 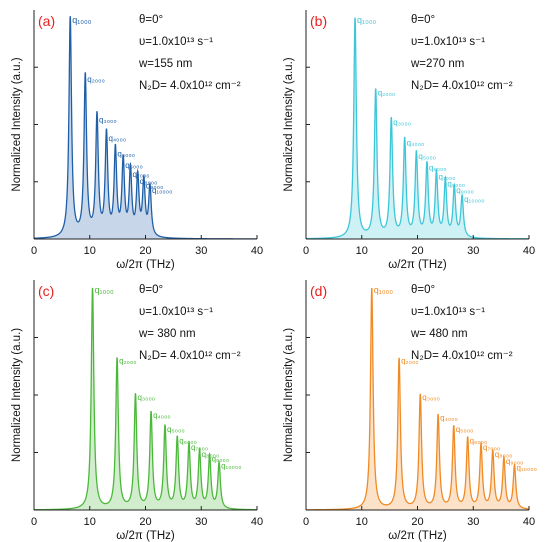 I want to click on panel-label: (b), so click(x=318, y=21).